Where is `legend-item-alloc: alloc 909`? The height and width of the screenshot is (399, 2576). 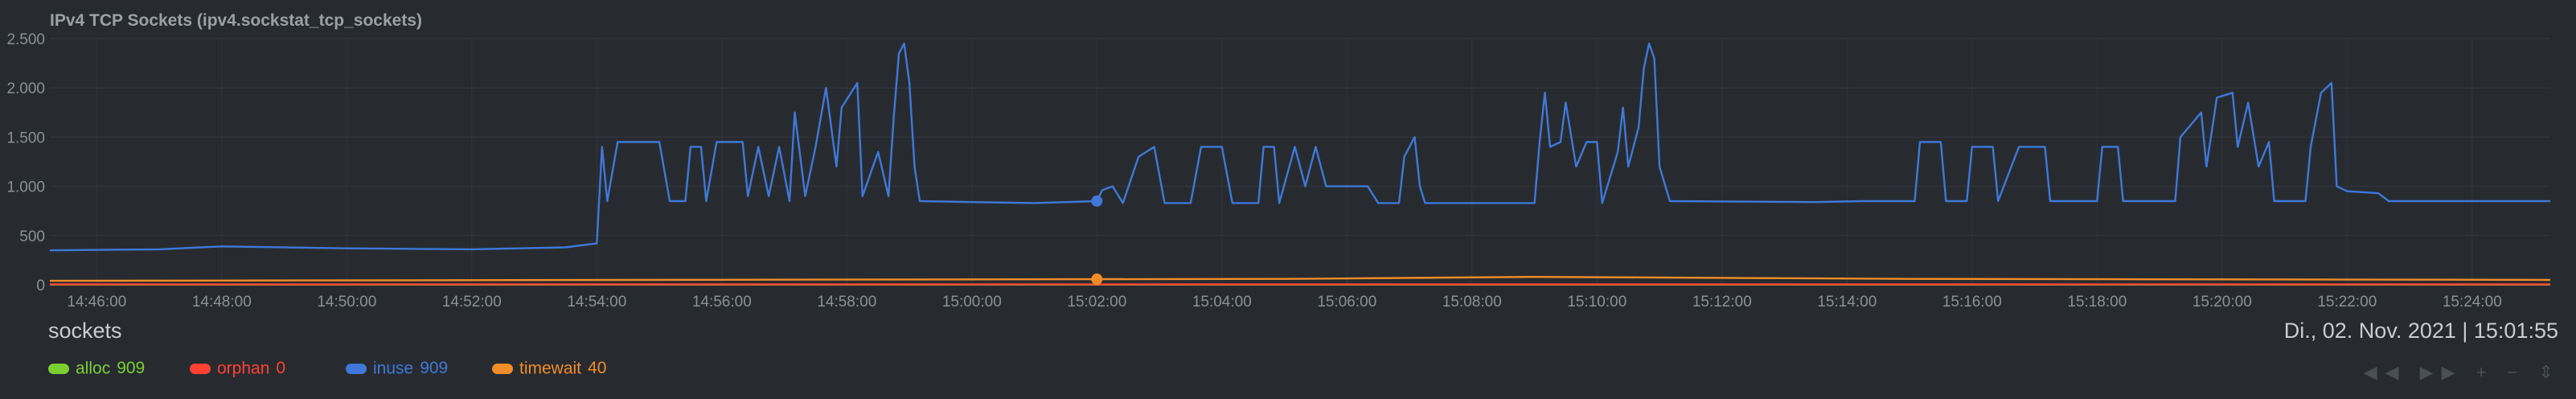
legend-item-alloc: alloc 909 is located at coordinates (97, 368).